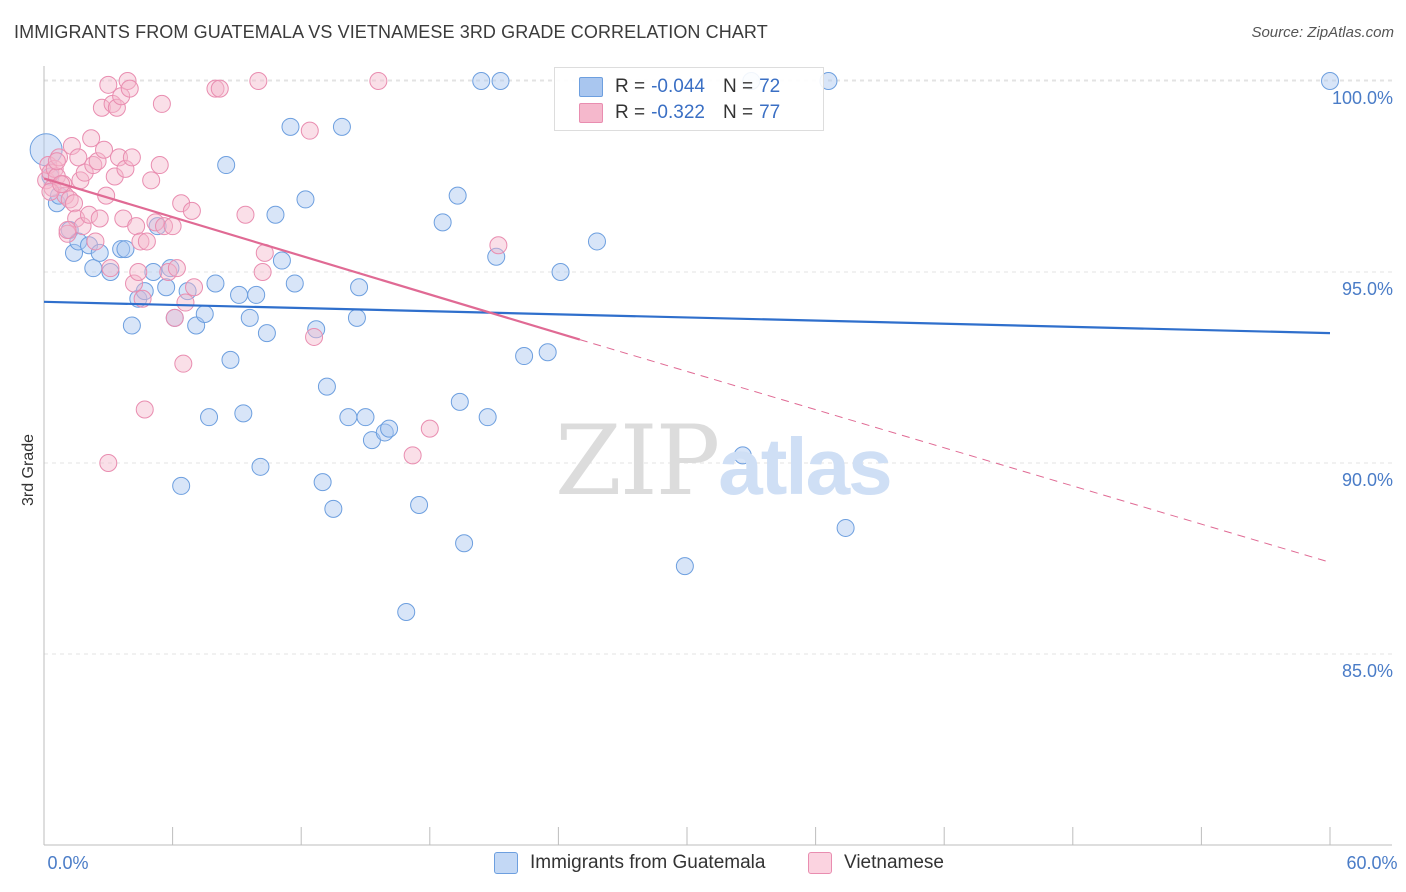 The image size is (1406, 892). I want to click on y-tick-label: 90.0%, so click(1367, 480).